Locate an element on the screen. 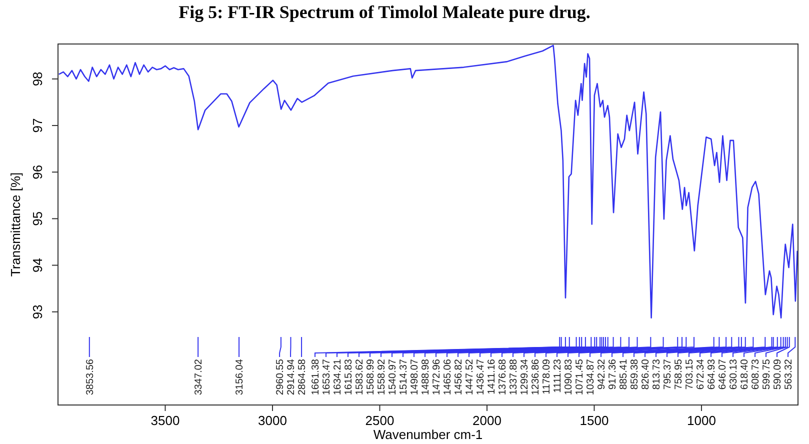 This screenshot has width=809, height=444. annotation: 758.95 is located at coordinates (679, 374).